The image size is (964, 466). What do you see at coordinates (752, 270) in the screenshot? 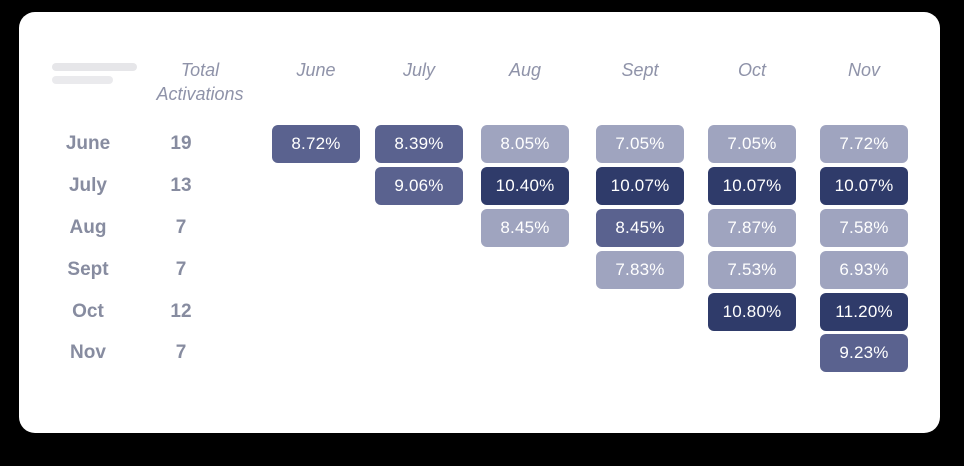
I see `heatmap-cell: 7.53%` at bounding box center [752, 270].